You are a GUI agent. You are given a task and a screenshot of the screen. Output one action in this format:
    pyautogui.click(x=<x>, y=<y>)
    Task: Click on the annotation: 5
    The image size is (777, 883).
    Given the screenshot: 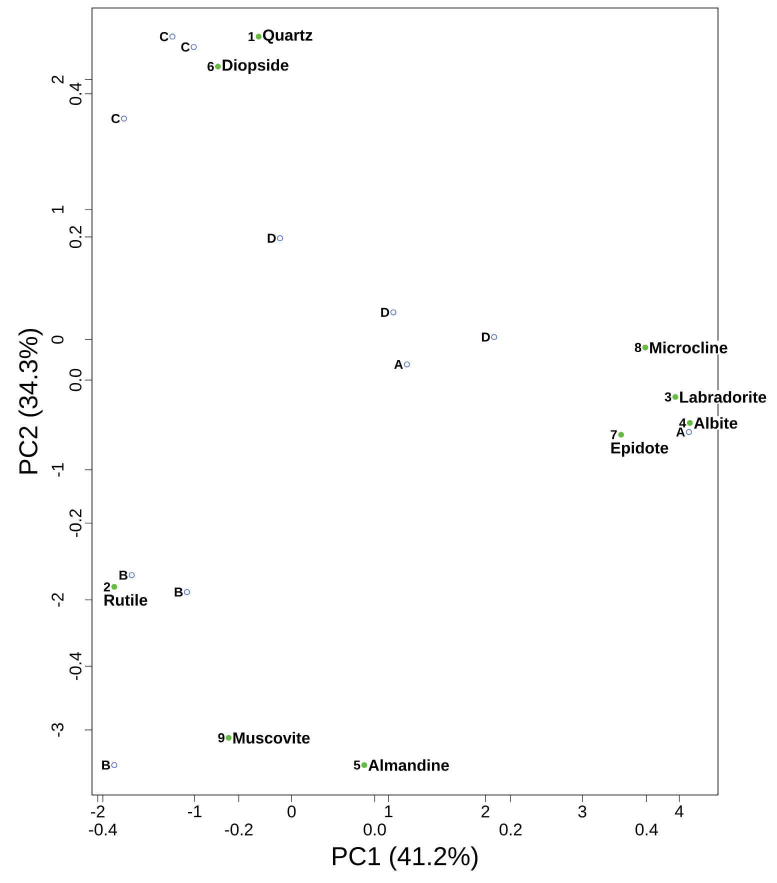 What is the action you would take?
    pyautogui.click(x=357, y=765)
    